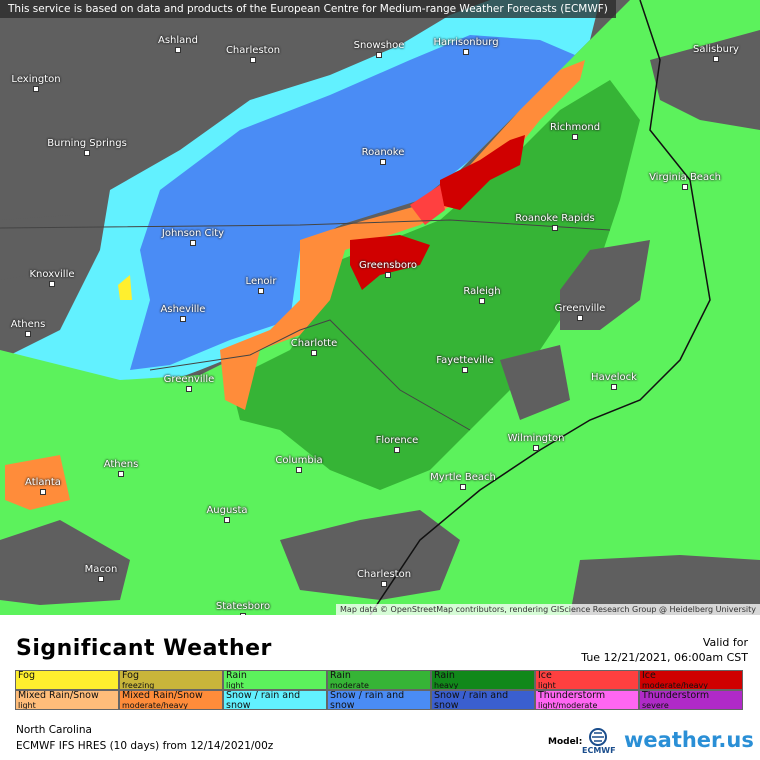 This screenshot has width=760, height=760. I want to click on city-label: Athens, so click(121, 468).